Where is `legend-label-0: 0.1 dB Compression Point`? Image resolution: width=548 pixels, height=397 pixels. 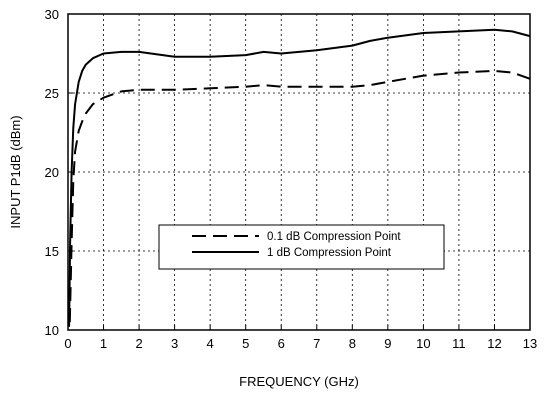
legend-label-0: 0.1 dB Compression Point is located at coordinates (334, 237).